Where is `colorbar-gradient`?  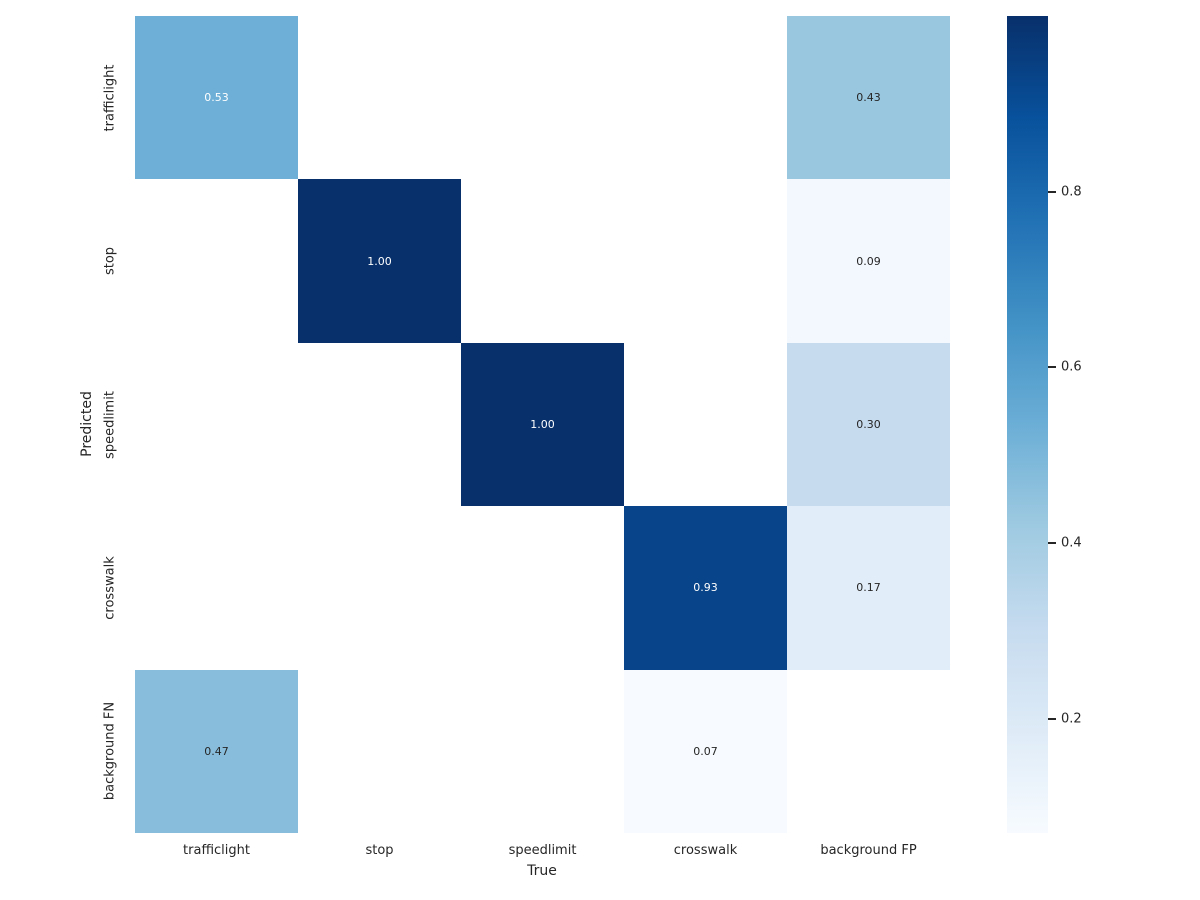
colorbar-gradient is located at coordinates (1027, 424).